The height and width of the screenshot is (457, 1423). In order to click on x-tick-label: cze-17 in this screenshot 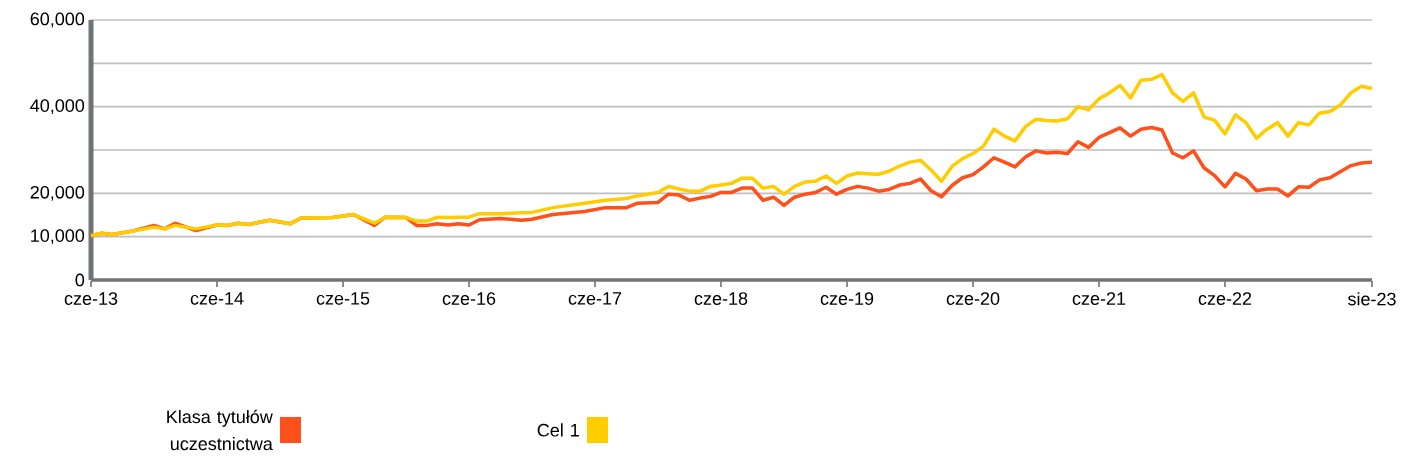, I will do `click(595, 298)`.